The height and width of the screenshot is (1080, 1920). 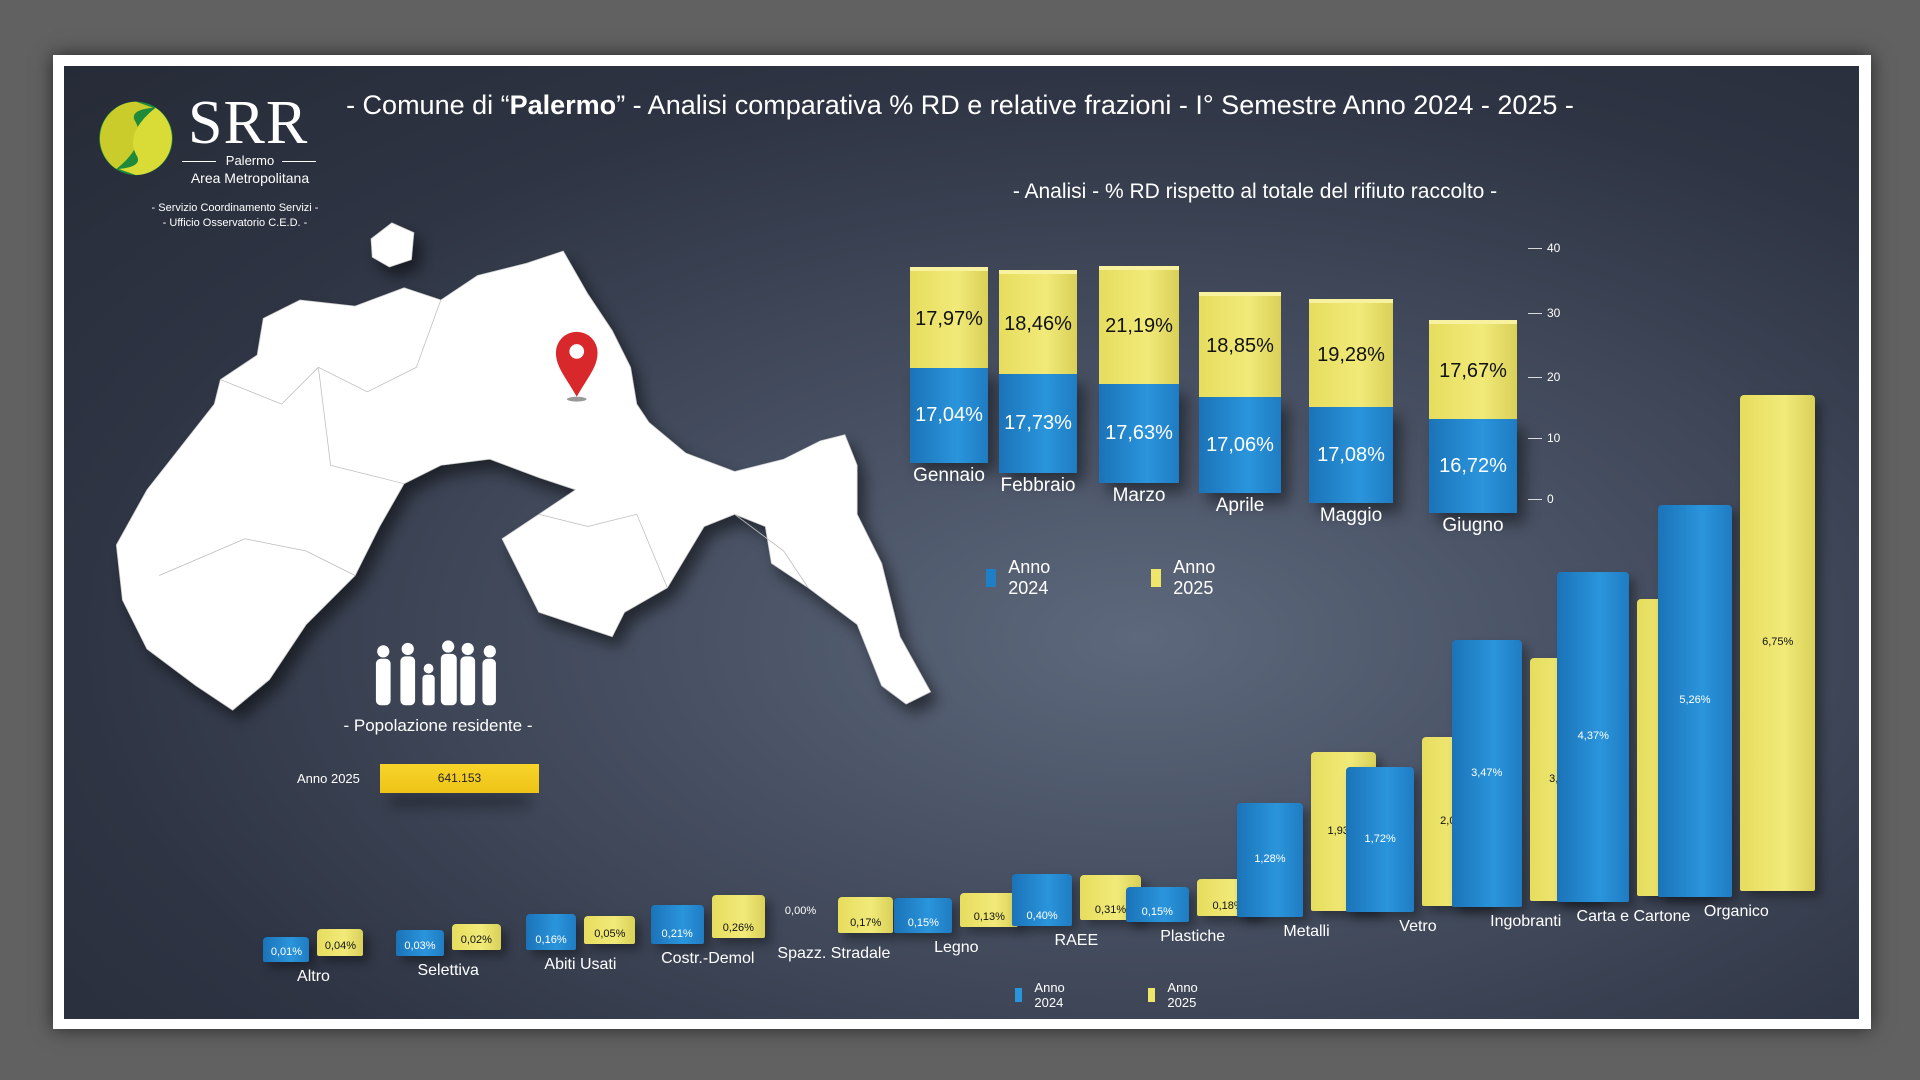 What do you see at coordinates (476, 937) in the screenshot?
I see `bar-2025-selettiva: 0,02%` at bounding box center [476, 937].